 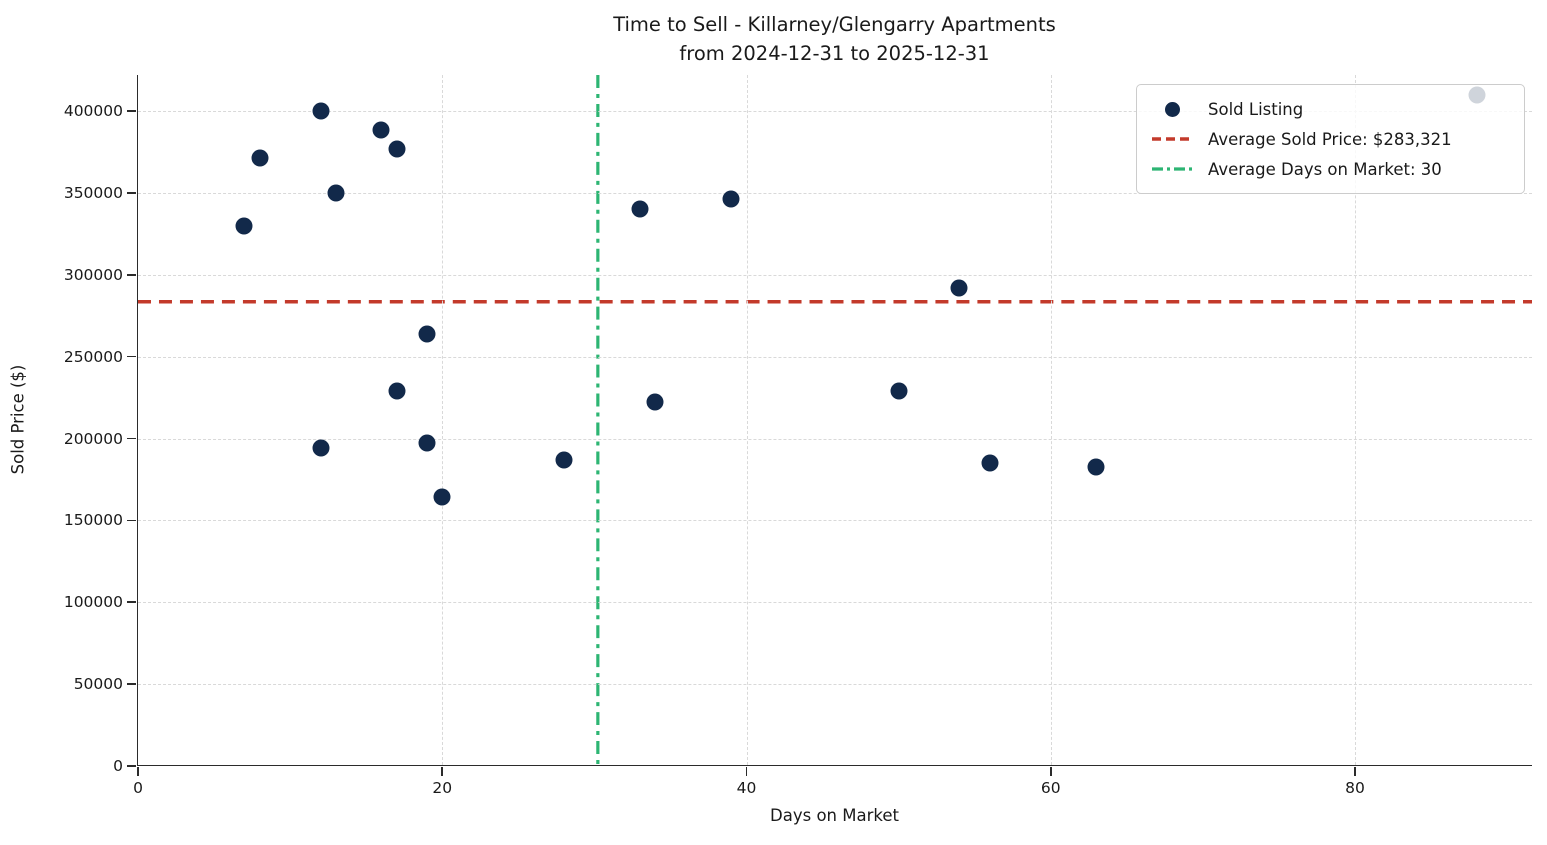 I want to click on legend-label-sold-listing: Sold Listing, so click(x=1256, y=109).